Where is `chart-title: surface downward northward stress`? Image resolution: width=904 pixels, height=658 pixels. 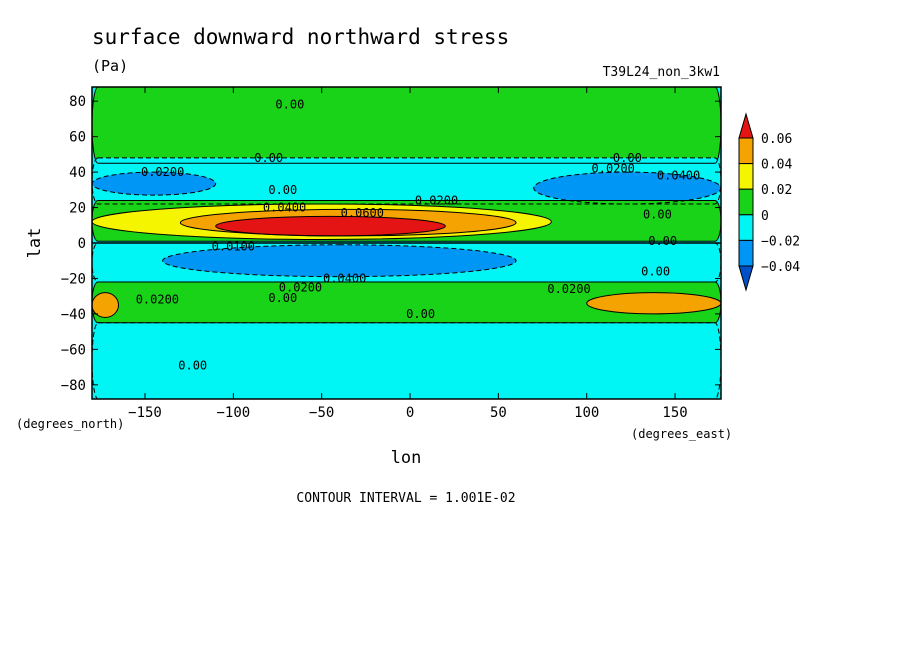 chart-title: surface downward northward stress is located at coordinates (300, 37).